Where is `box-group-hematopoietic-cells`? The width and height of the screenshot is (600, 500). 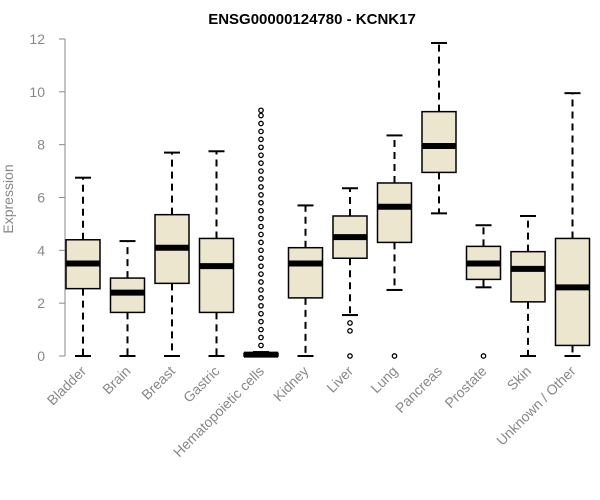
box-group-hematopoietic-cells is located at coordinates (261, 232).